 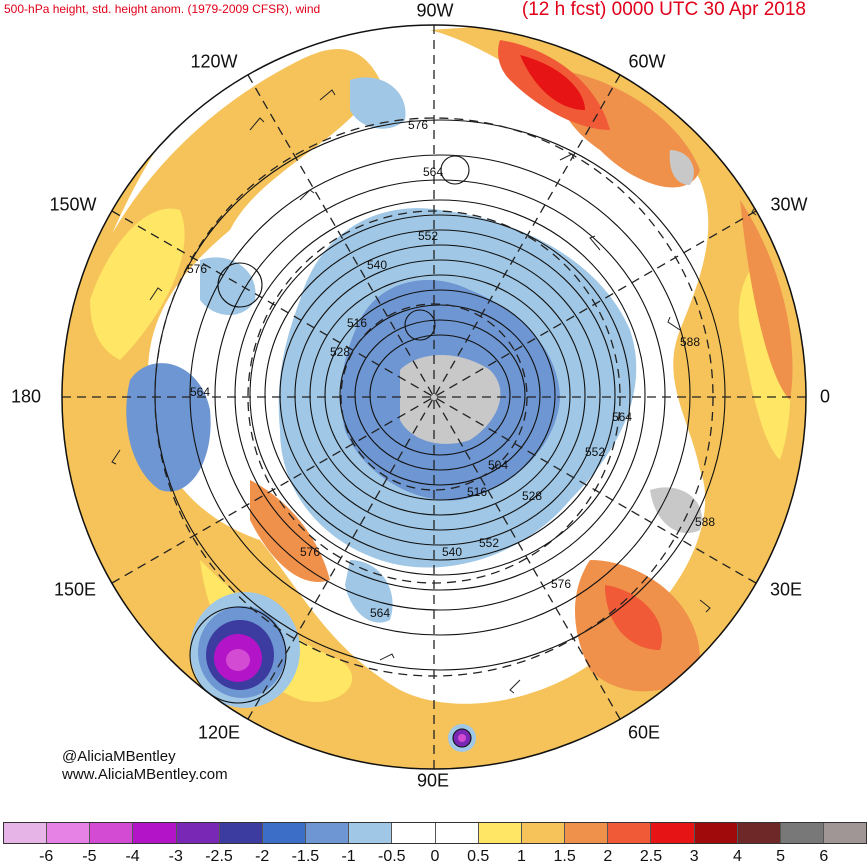 I want to click on colorbar-tick-label: 1.5, so click(x=564, y=856).